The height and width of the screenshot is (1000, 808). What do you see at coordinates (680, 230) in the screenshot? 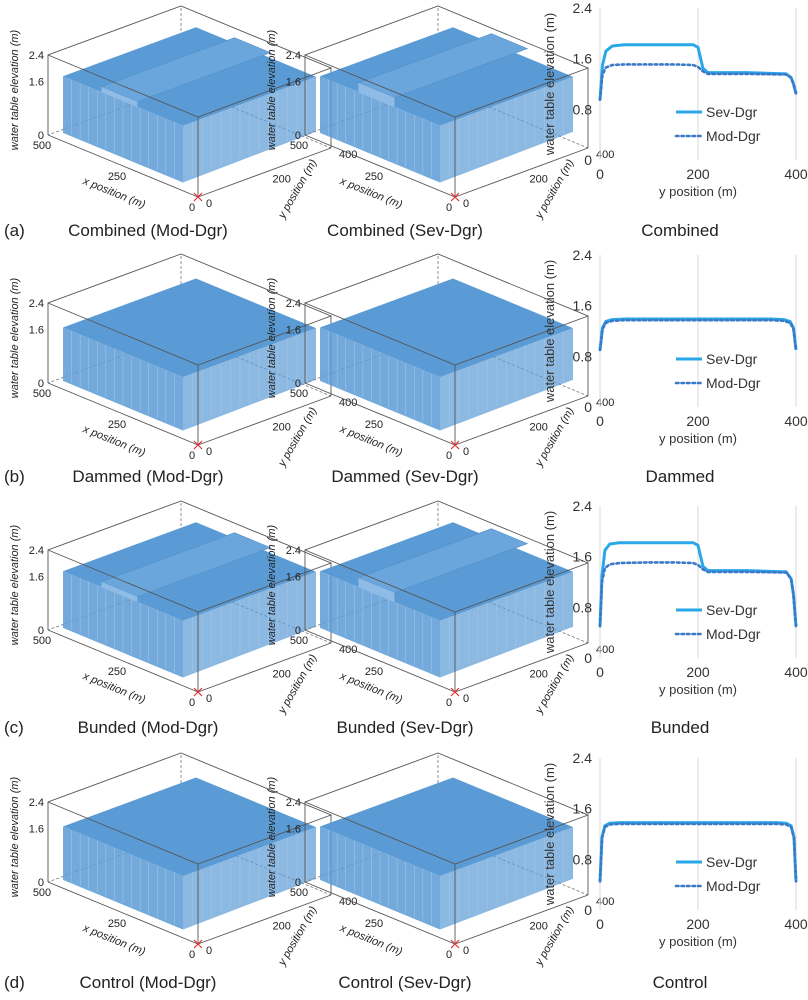
I see `caption-a-line: Combined` at bounding box center [680, 230].